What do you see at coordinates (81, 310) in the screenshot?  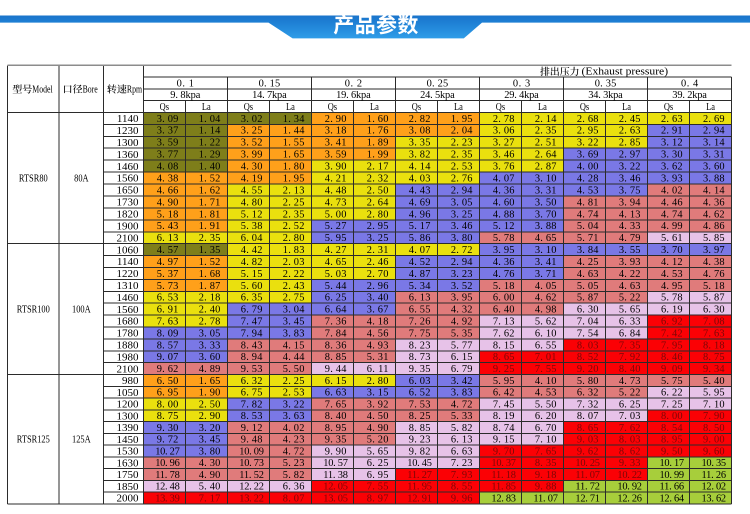 I see `svg-text: 100A` at bounding box center [81, 310].